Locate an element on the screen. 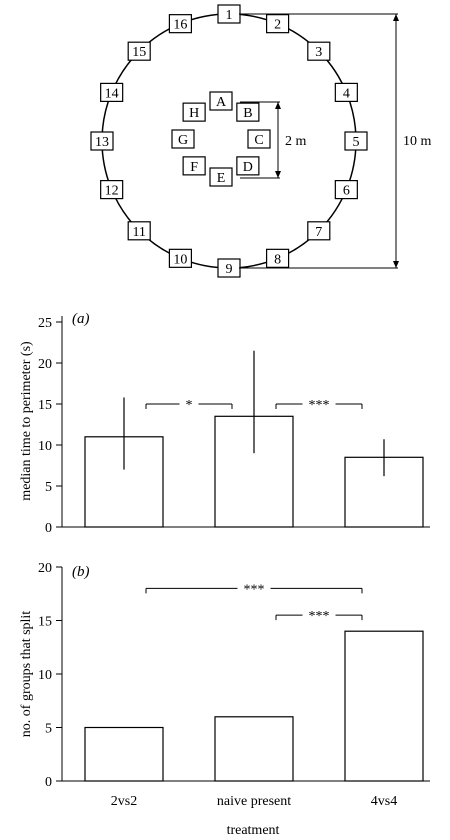 Image resolution: width=450 pixels, height=840 pixels. station-15-label: 15 is located at coordinates (139, 52).